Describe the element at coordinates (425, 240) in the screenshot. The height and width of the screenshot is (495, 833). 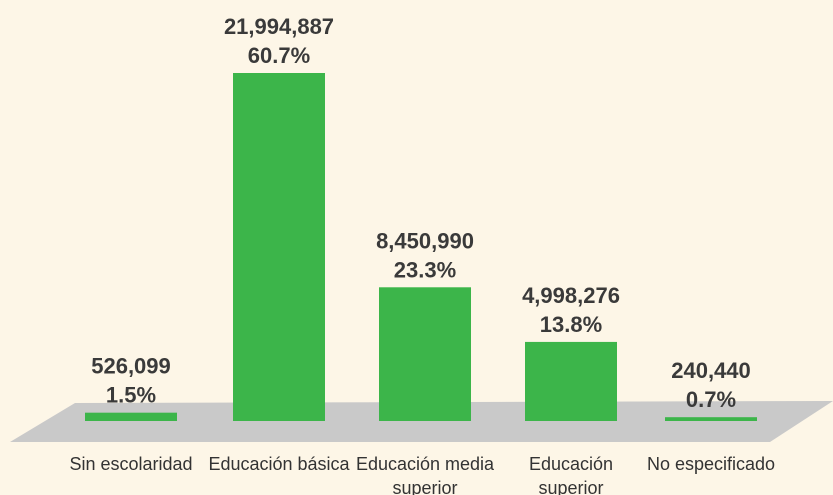
I see `value-label: 8,450,990` at that location.